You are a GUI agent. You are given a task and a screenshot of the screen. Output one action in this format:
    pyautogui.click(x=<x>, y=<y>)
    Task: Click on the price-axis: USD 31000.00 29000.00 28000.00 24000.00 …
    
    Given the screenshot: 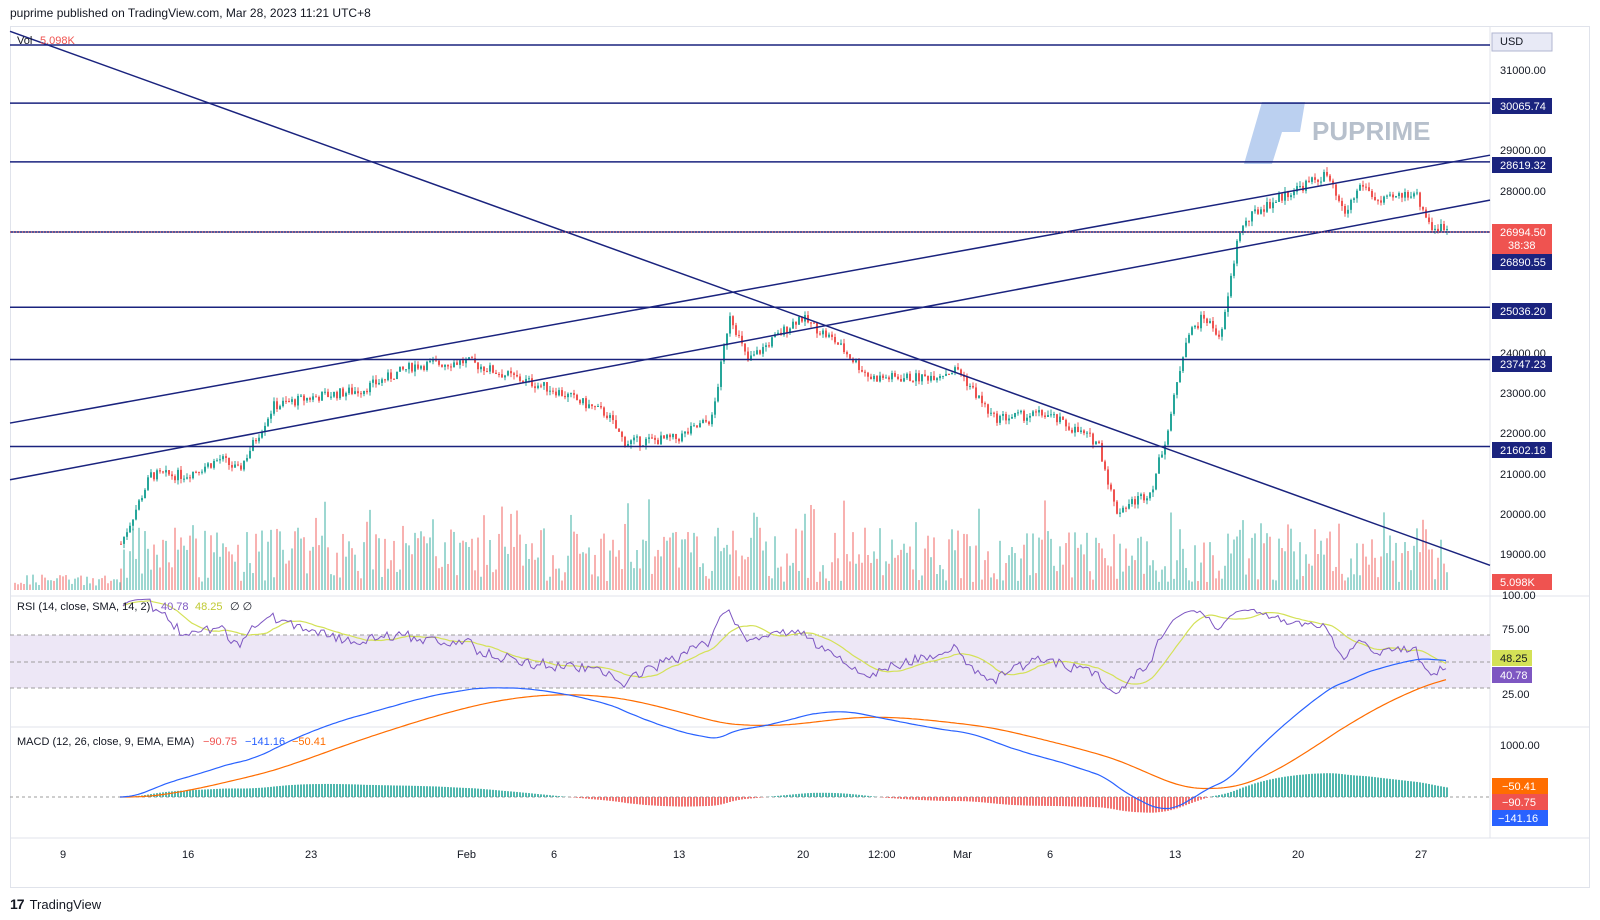 What is the action you would take?
    pyautogui.click(x=1522, y=311)
    